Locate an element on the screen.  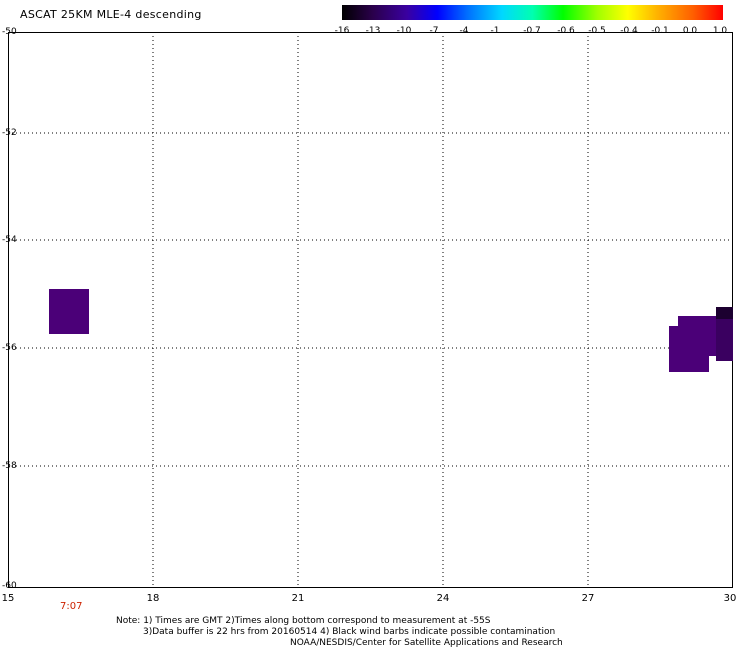
colorbar-label: 0.0 is located at coordinates (690, 31).